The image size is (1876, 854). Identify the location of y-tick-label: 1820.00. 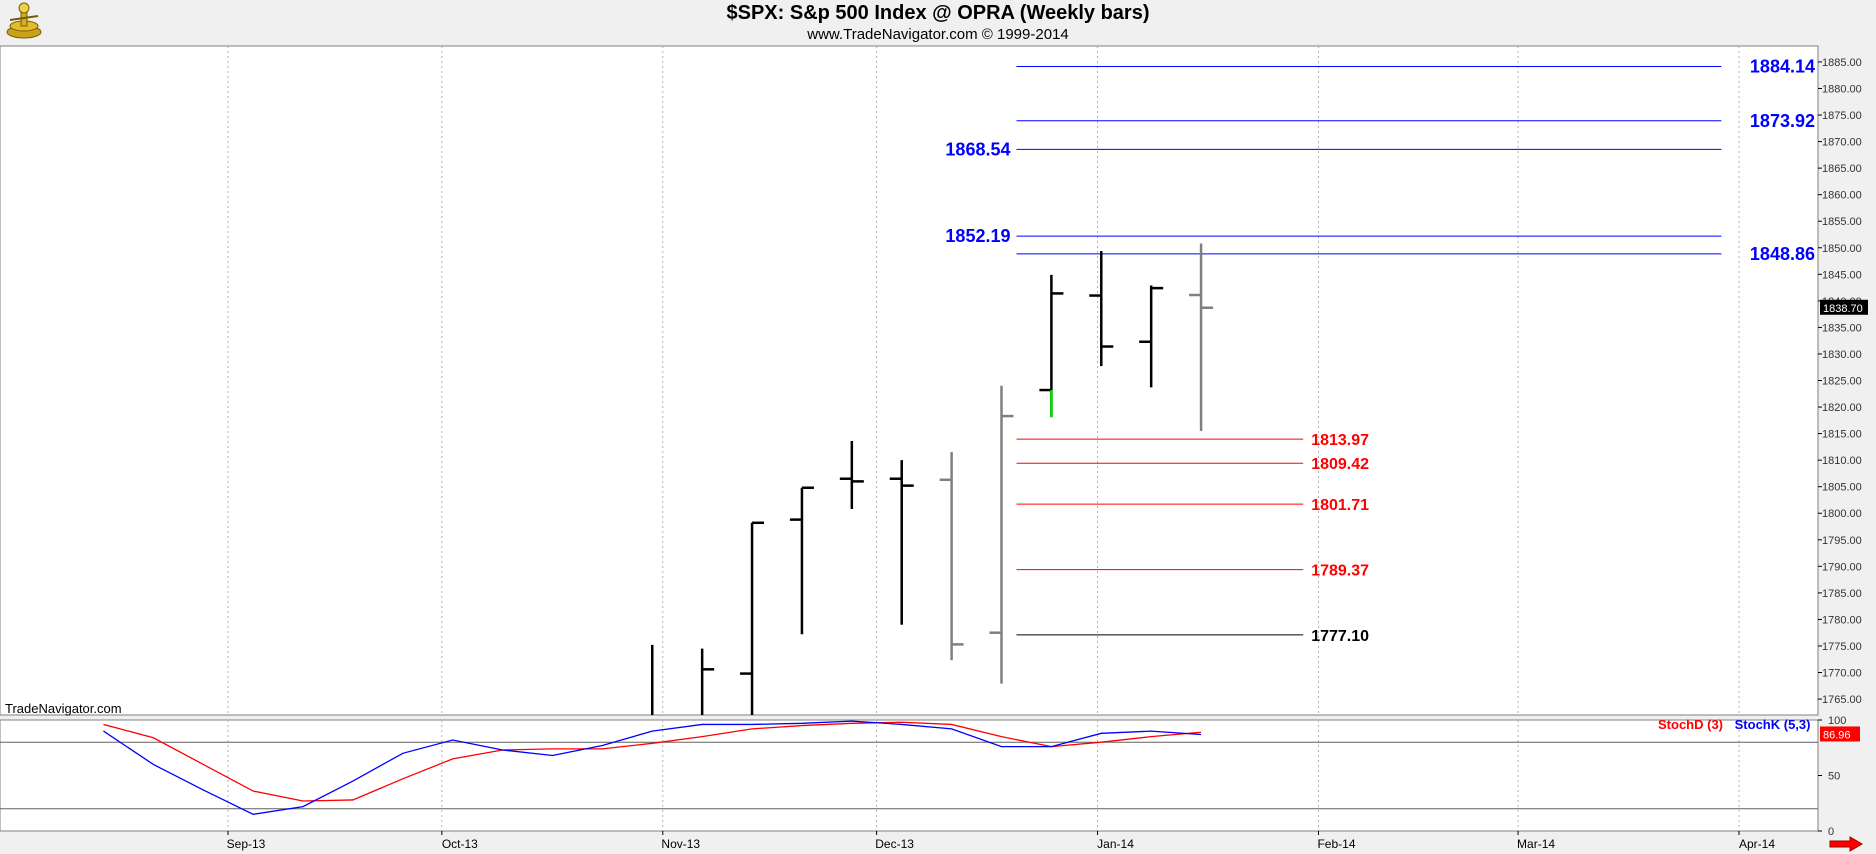
(1842, 408).